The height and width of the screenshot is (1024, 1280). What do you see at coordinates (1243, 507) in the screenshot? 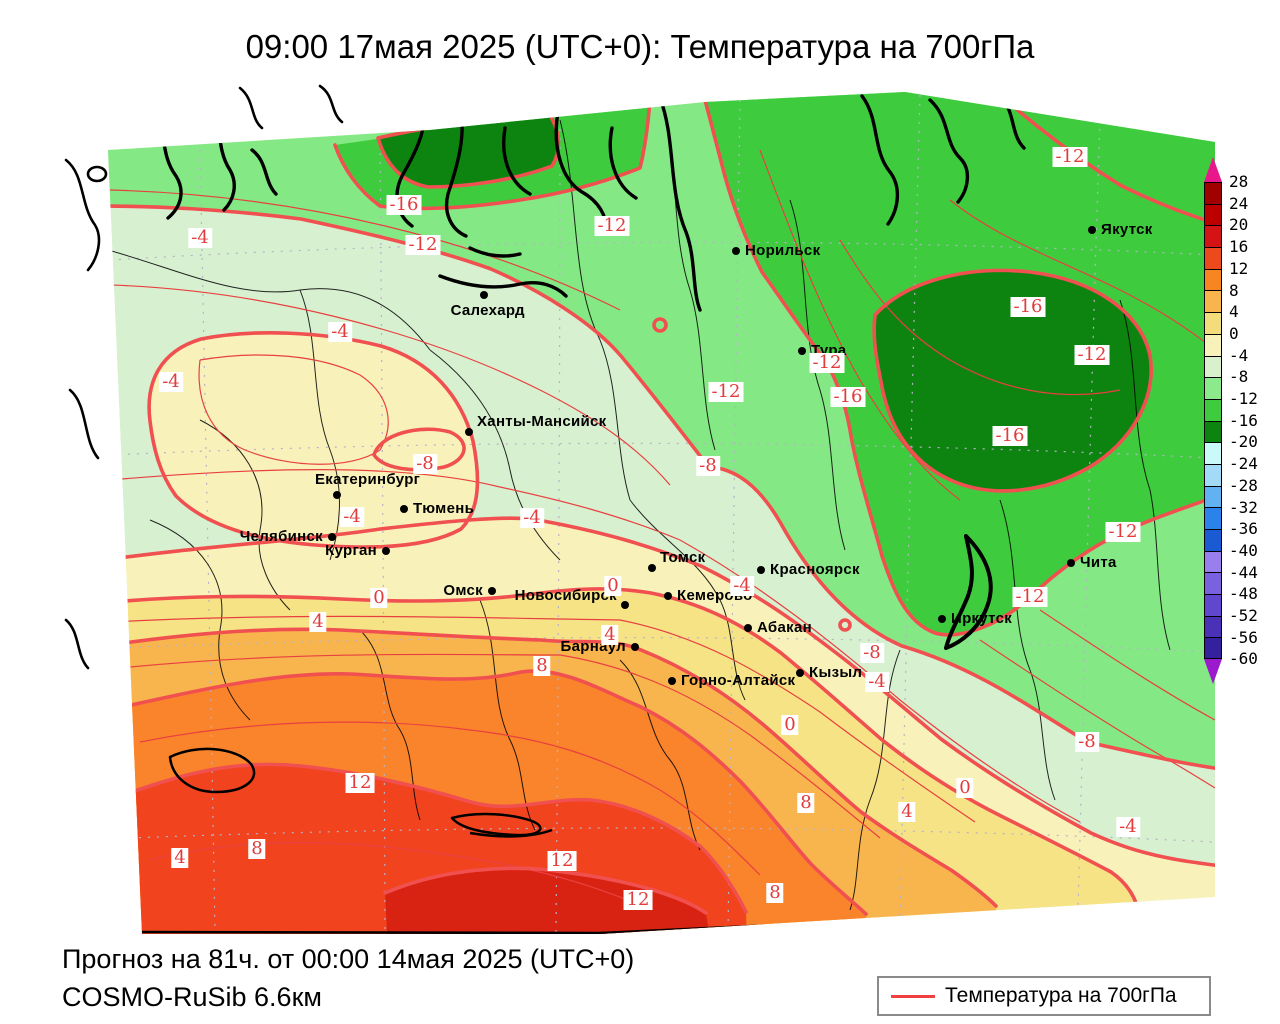
I see `colorbar-tick: -32` at bounding box center [1243, 507].